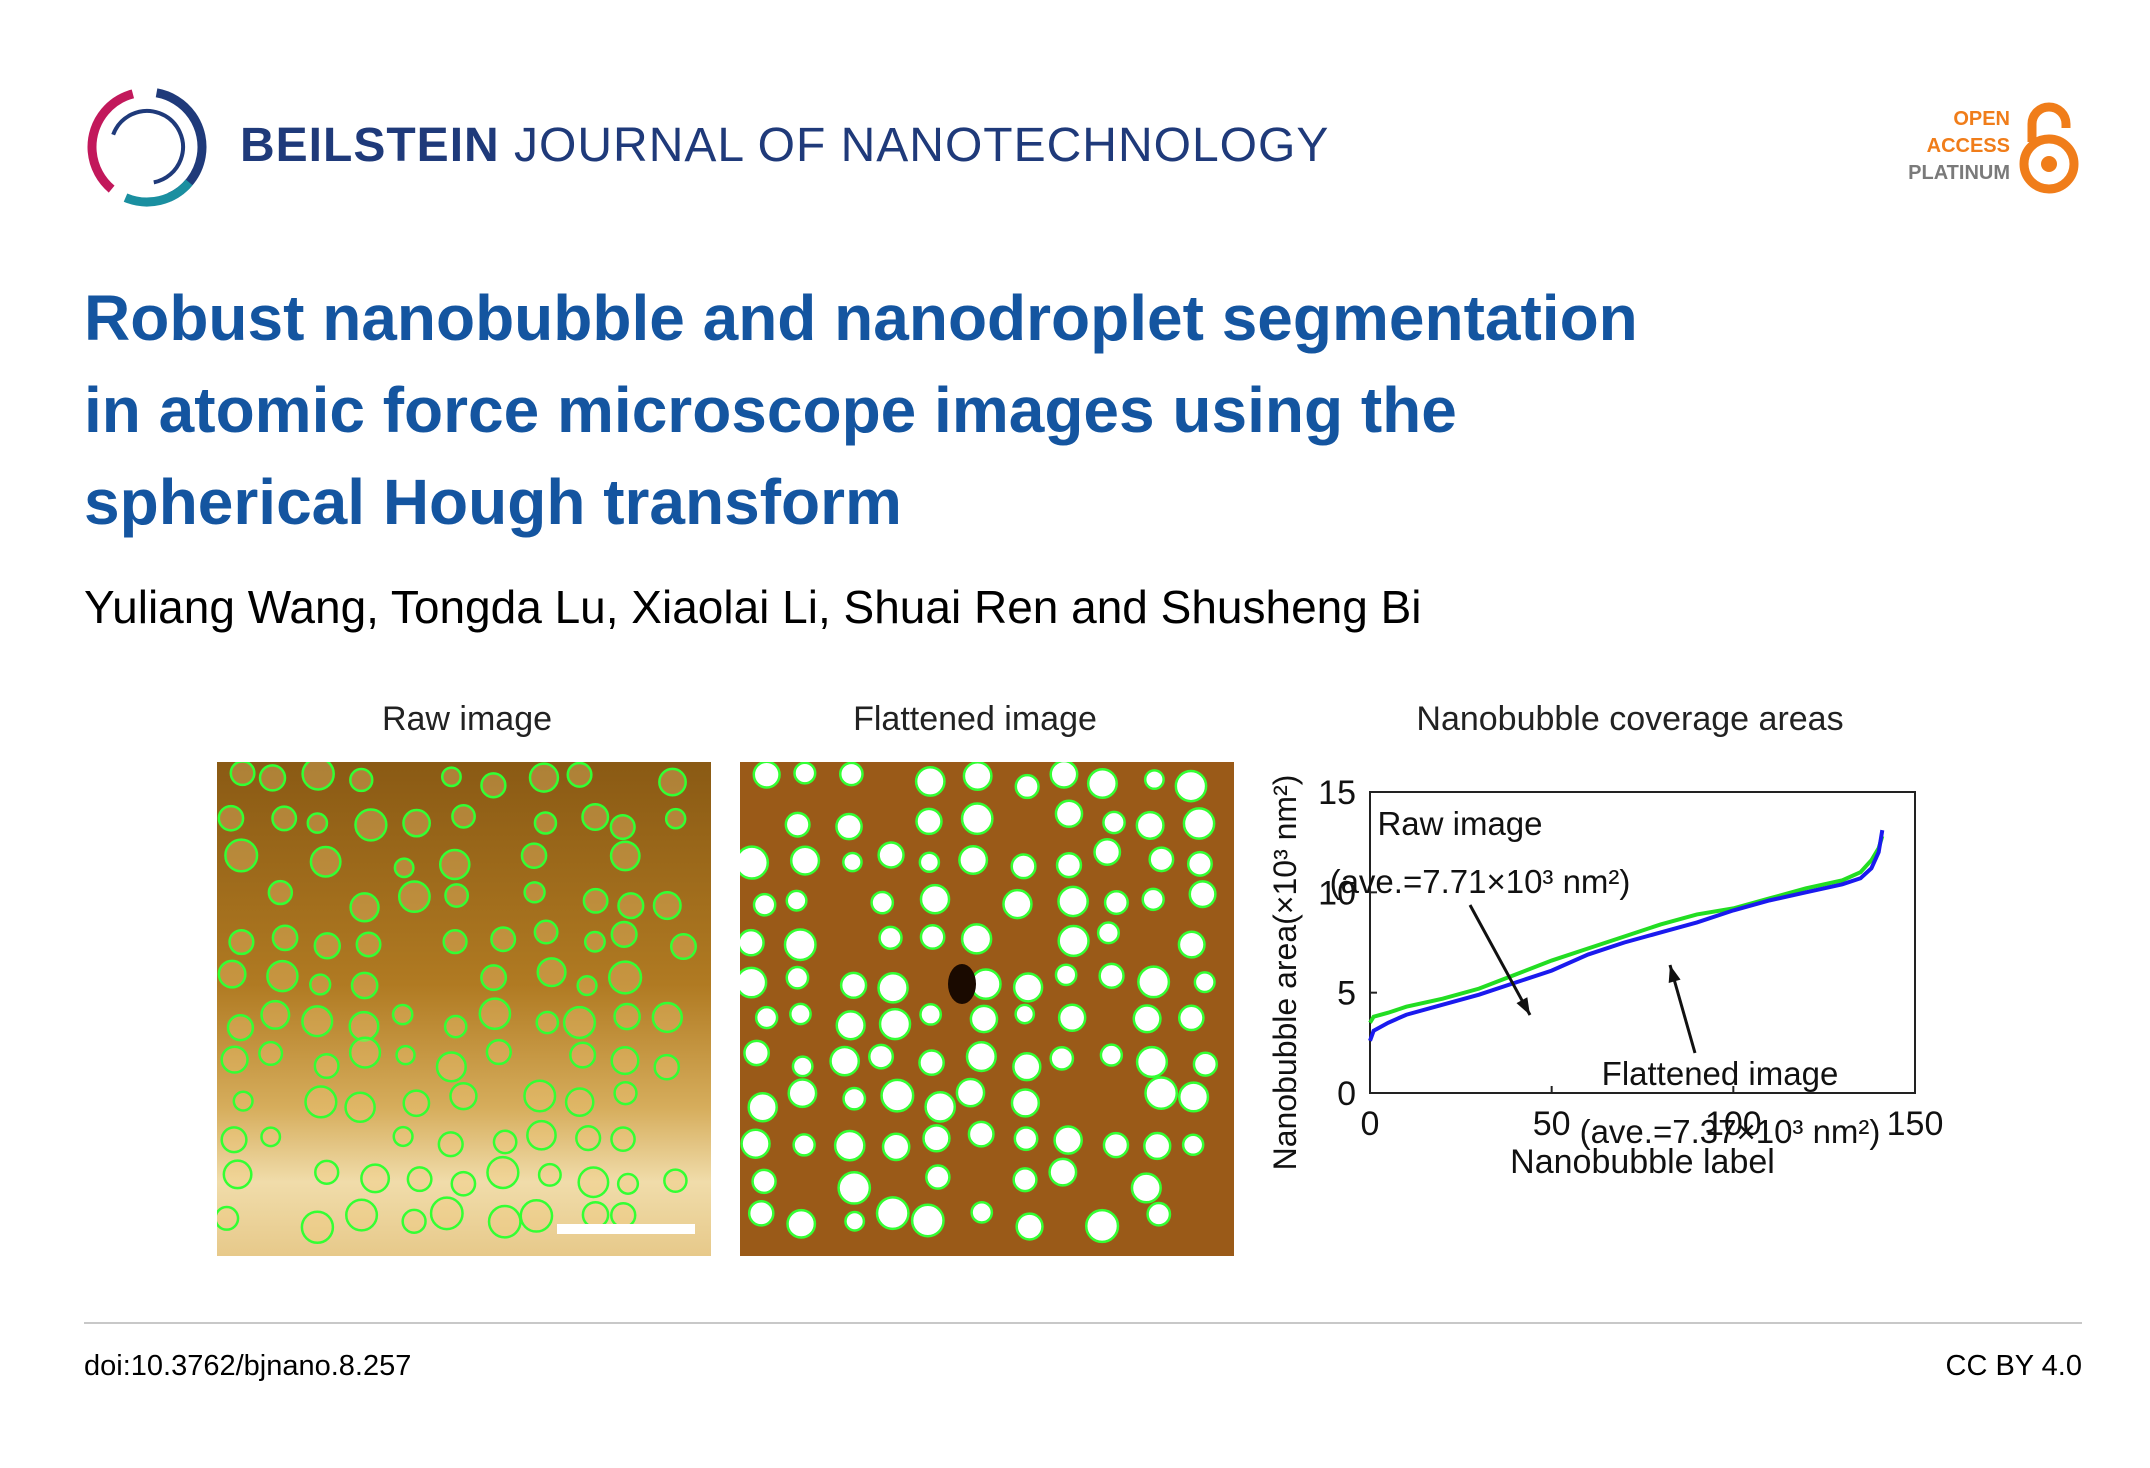  Describe the element at coordinates (1630, 719) in the screenshot. I see `panel-title-coverage: Nanobubble coverage areas` at that location.